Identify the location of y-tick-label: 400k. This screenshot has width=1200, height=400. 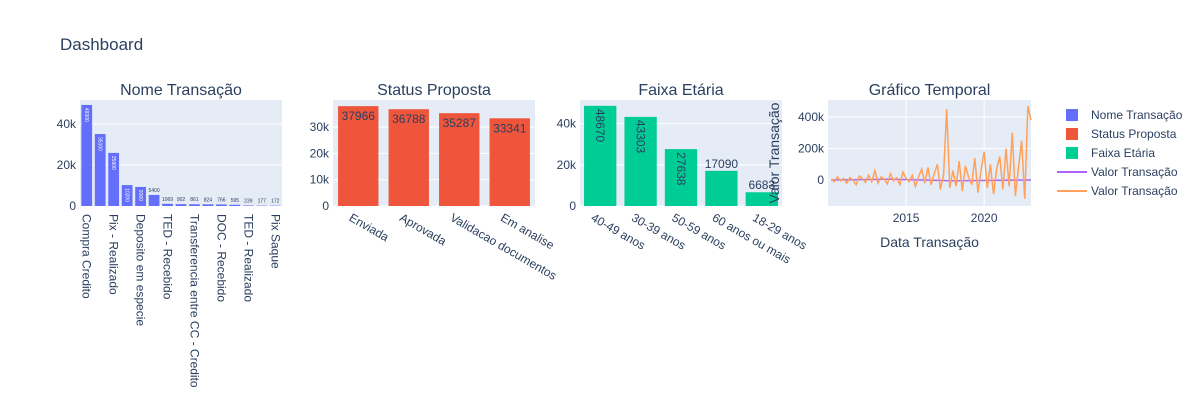
(811, 117).